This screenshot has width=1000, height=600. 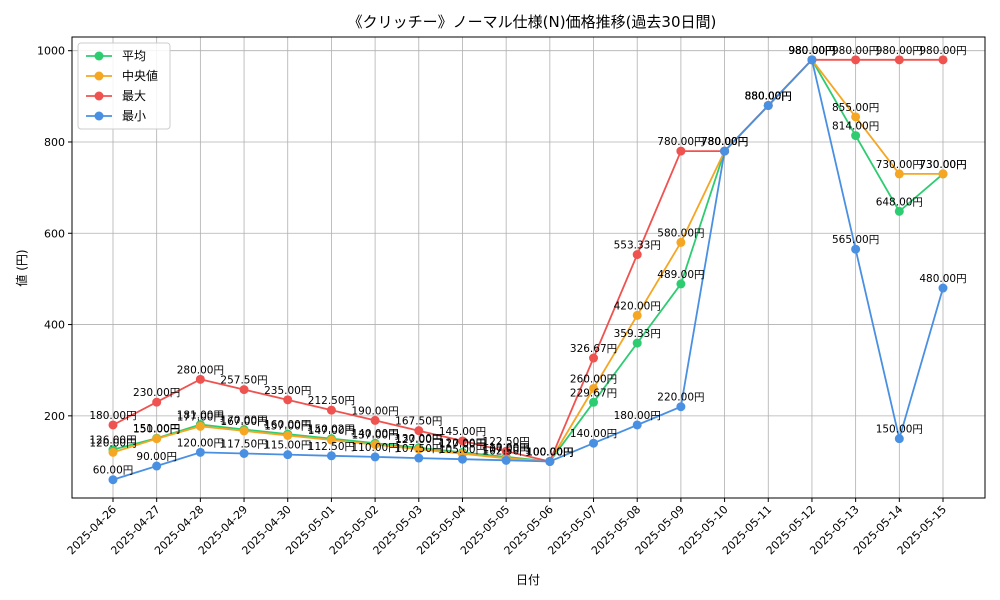 I want to click on data-label: 157.00円, so click(x=287, y=426).